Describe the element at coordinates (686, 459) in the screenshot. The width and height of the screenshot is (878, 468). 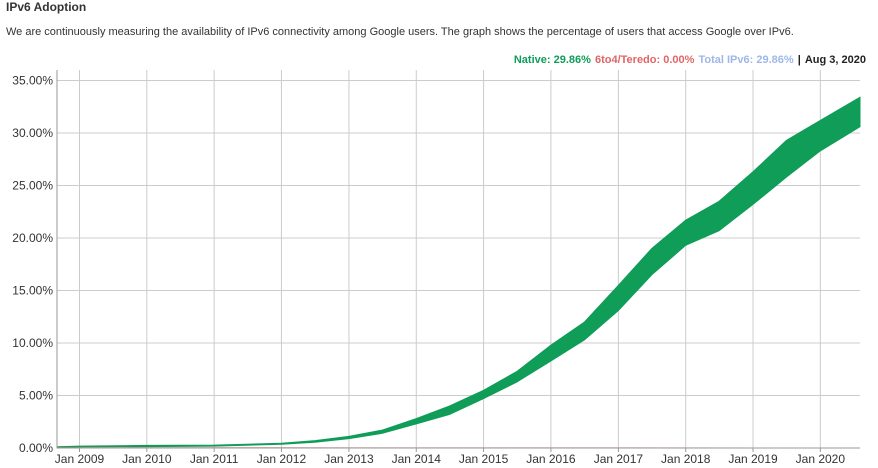
I see `x-tick-label: Jan 2018` at that location.